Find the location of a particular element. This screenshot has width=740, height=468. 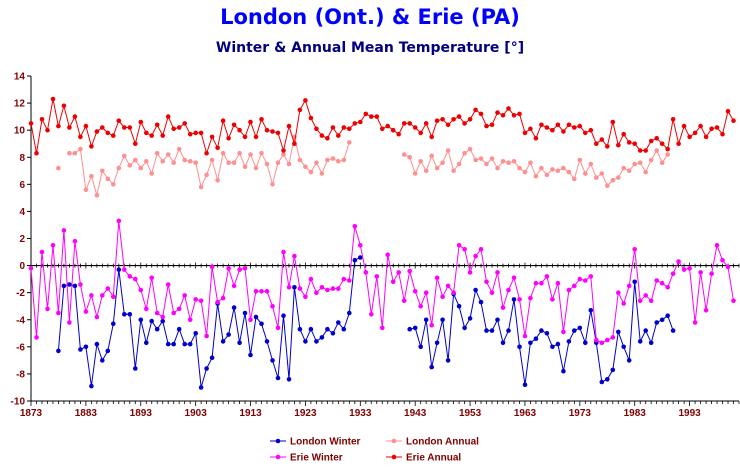

series-erie-annual is located at coordinates (382, 126).